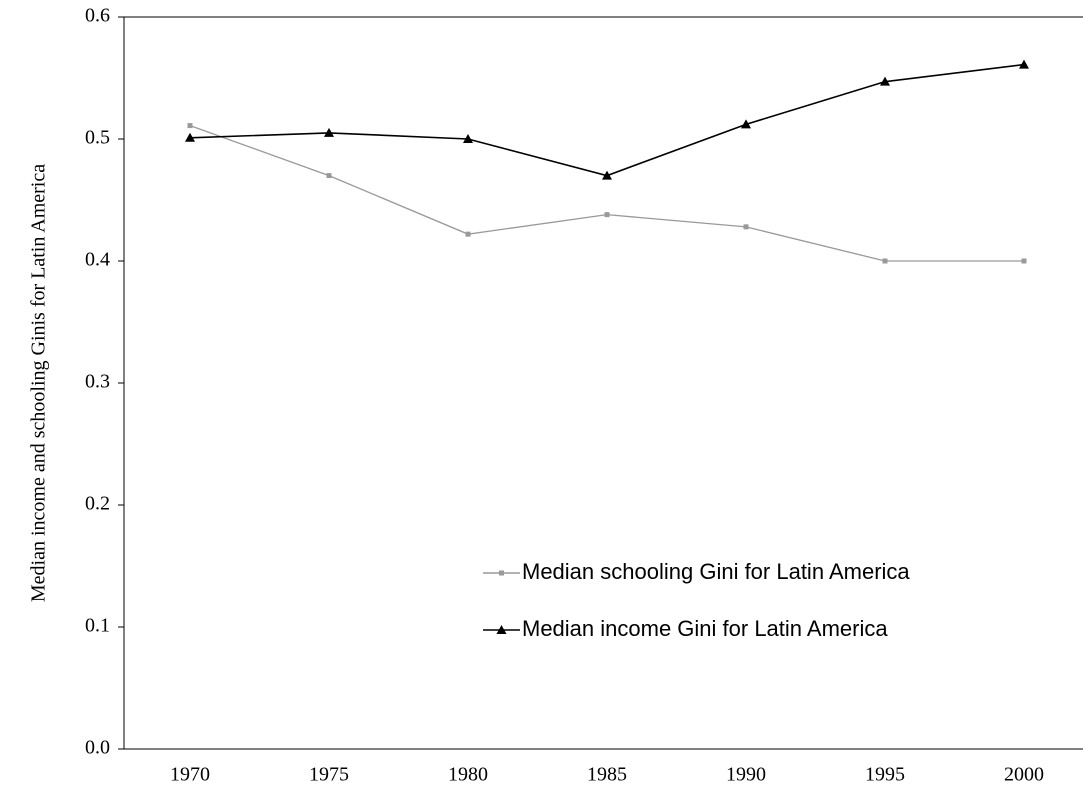  Describe the element at coordinates (746, 775) in the screenshot. I see `x-tick-label: 1990` at that location.